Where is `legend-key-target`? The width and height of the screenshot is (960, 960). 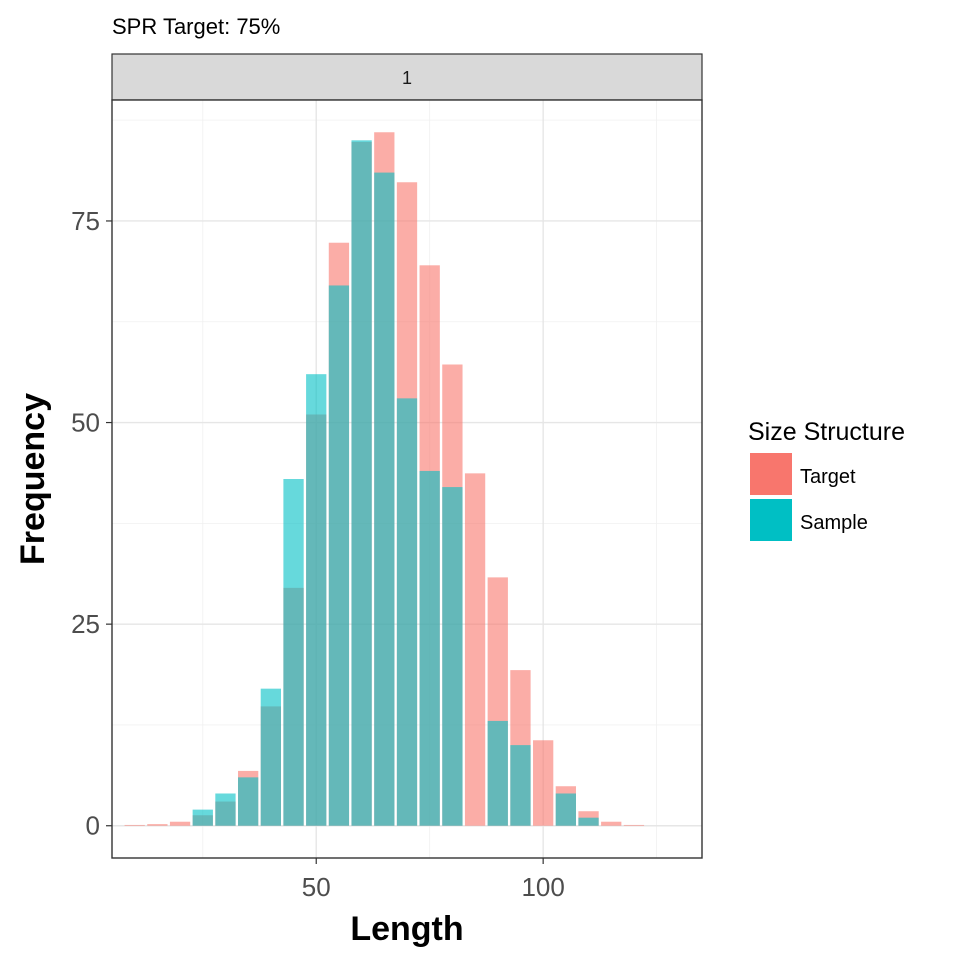
legend-key-target is located at coordinates (771, 474).